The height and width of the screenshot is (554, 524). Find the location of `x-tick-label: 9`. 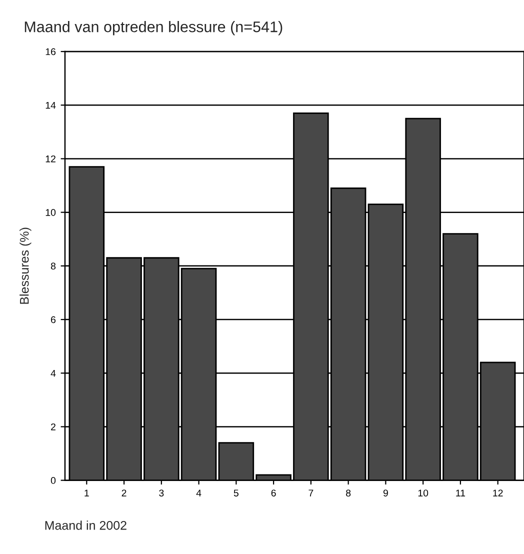

x-tick-label: 9 is located at coordinates (385, 493).